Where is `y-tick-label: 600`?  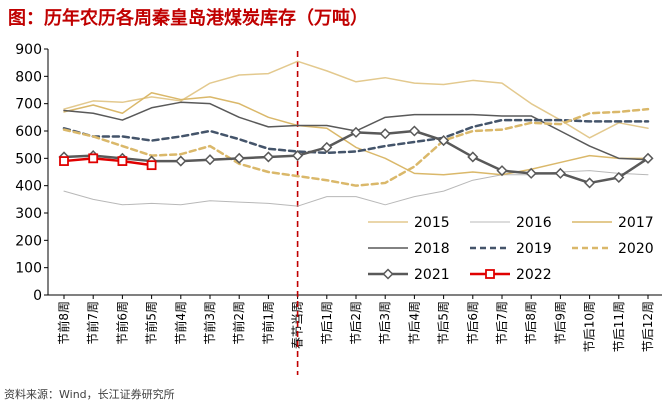
y-tick-label: 600 is located at coordinates (28, 132).